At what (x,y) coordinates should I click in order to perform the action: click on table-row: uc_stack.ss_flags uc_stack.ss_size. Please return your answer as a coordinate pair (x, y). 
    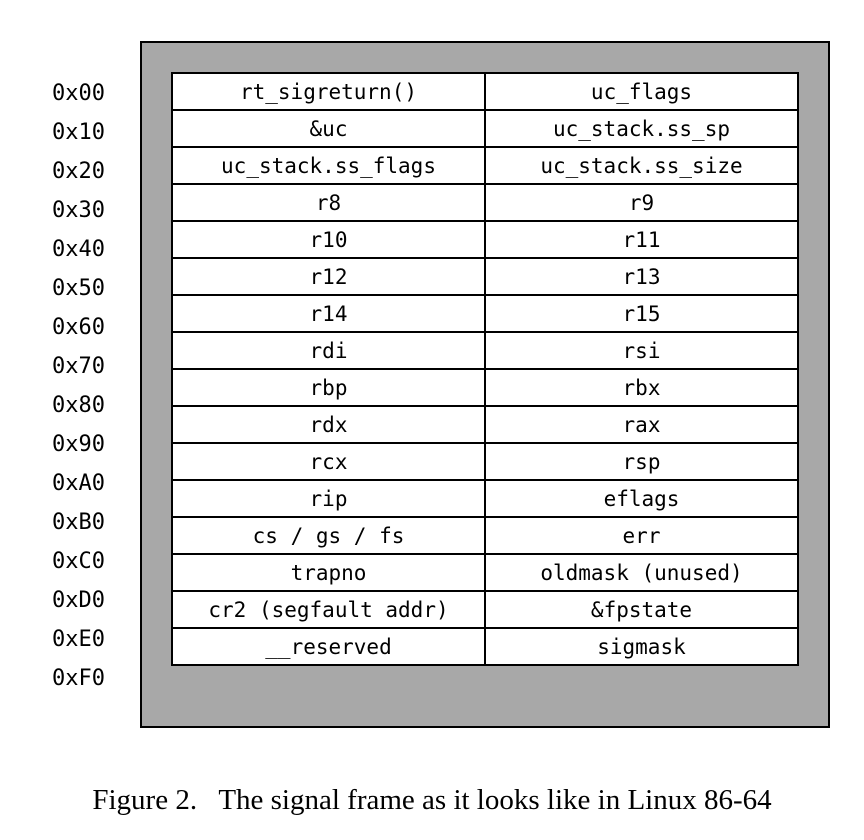
    Looking at the image, I should click on (485, 165).